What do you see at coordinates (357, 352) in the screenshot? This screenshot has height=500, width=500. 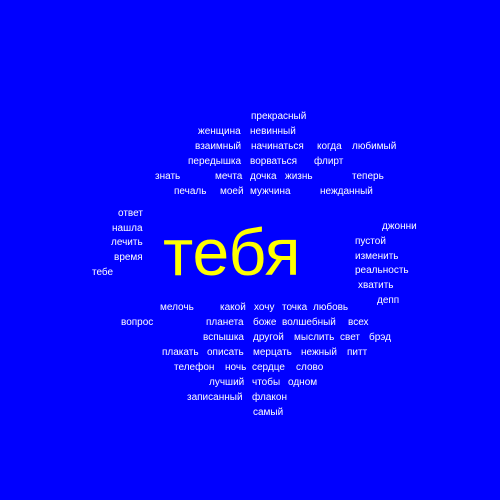 I see `word-cloud-word: питт` at bounding box center [357, 352].